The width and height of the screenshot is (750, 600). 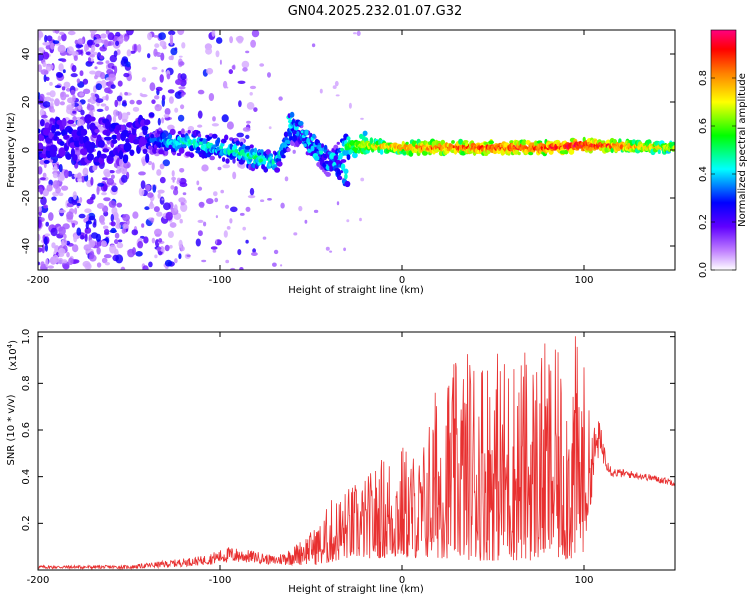 What do you see at coordinates (356, 290) in the screenshot?
I see `spectrogram-x-axis-label: Height of straight line (km)` at bounding box center [356, 290].